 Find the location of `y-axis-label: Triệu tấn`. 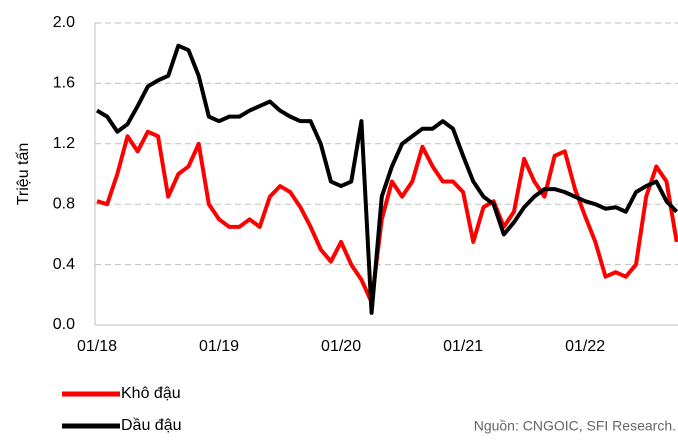

y-axis-label: Triệu tấn is located at coordinates (23, 174).